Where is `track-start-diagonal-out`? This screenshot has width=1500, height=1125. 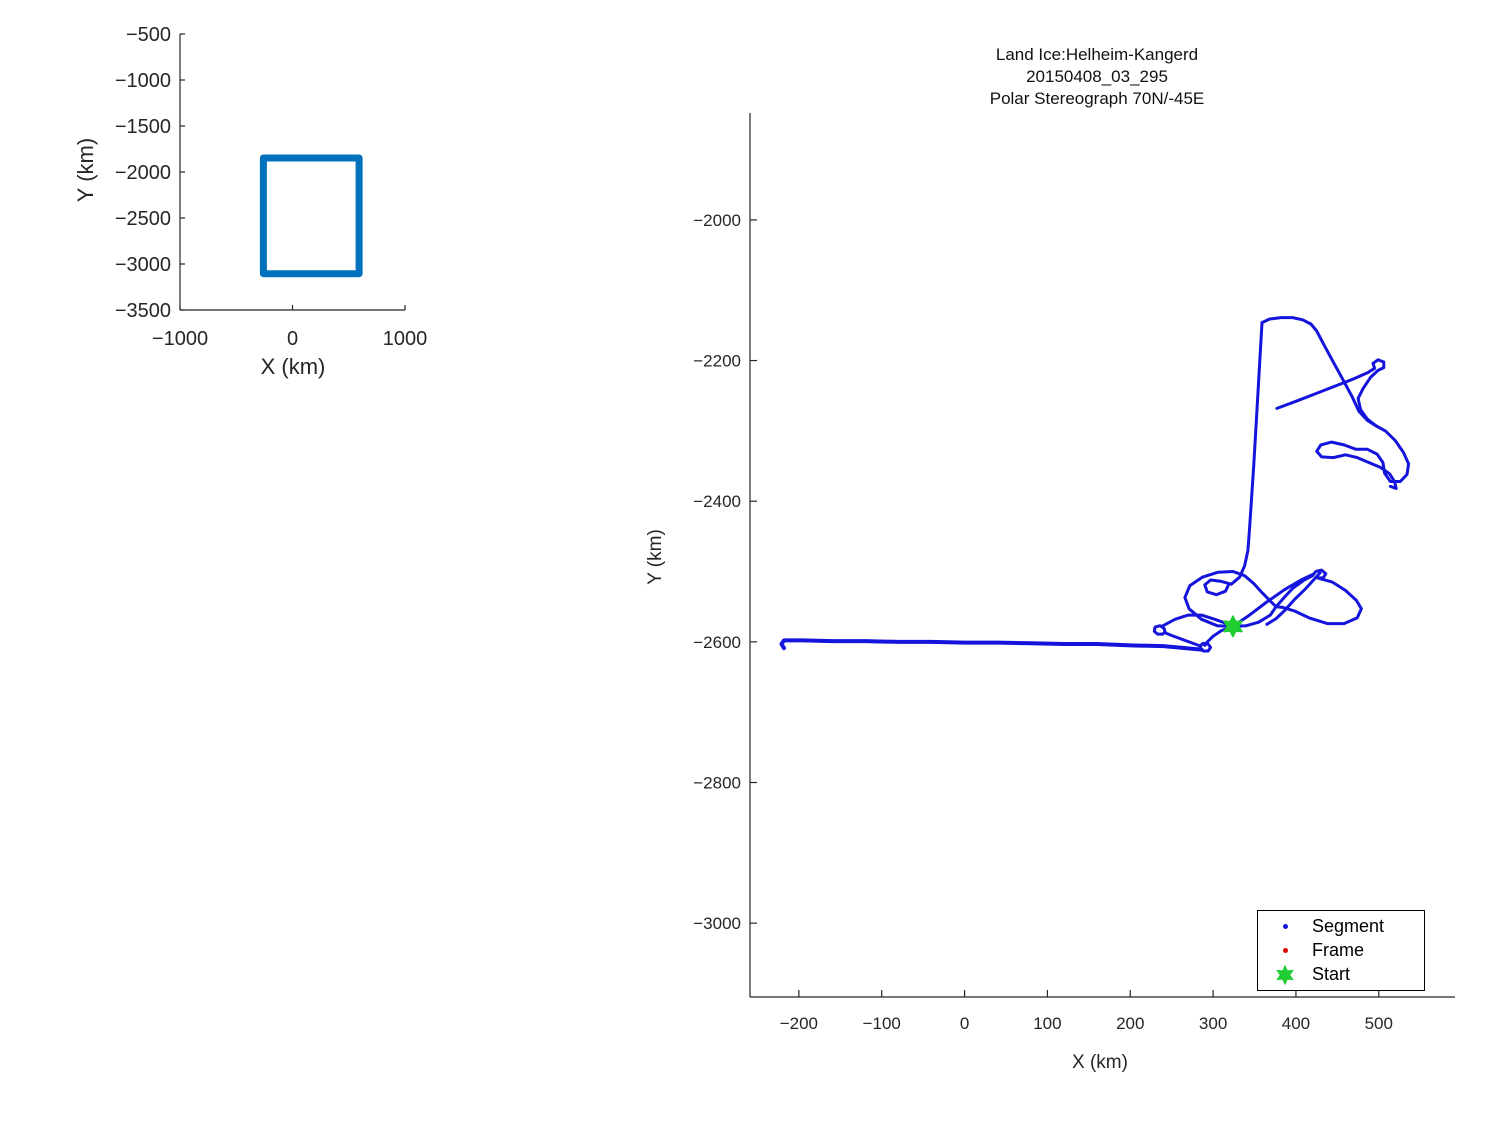 track-start-diagonal-out is located at coordinates (1273, 600).